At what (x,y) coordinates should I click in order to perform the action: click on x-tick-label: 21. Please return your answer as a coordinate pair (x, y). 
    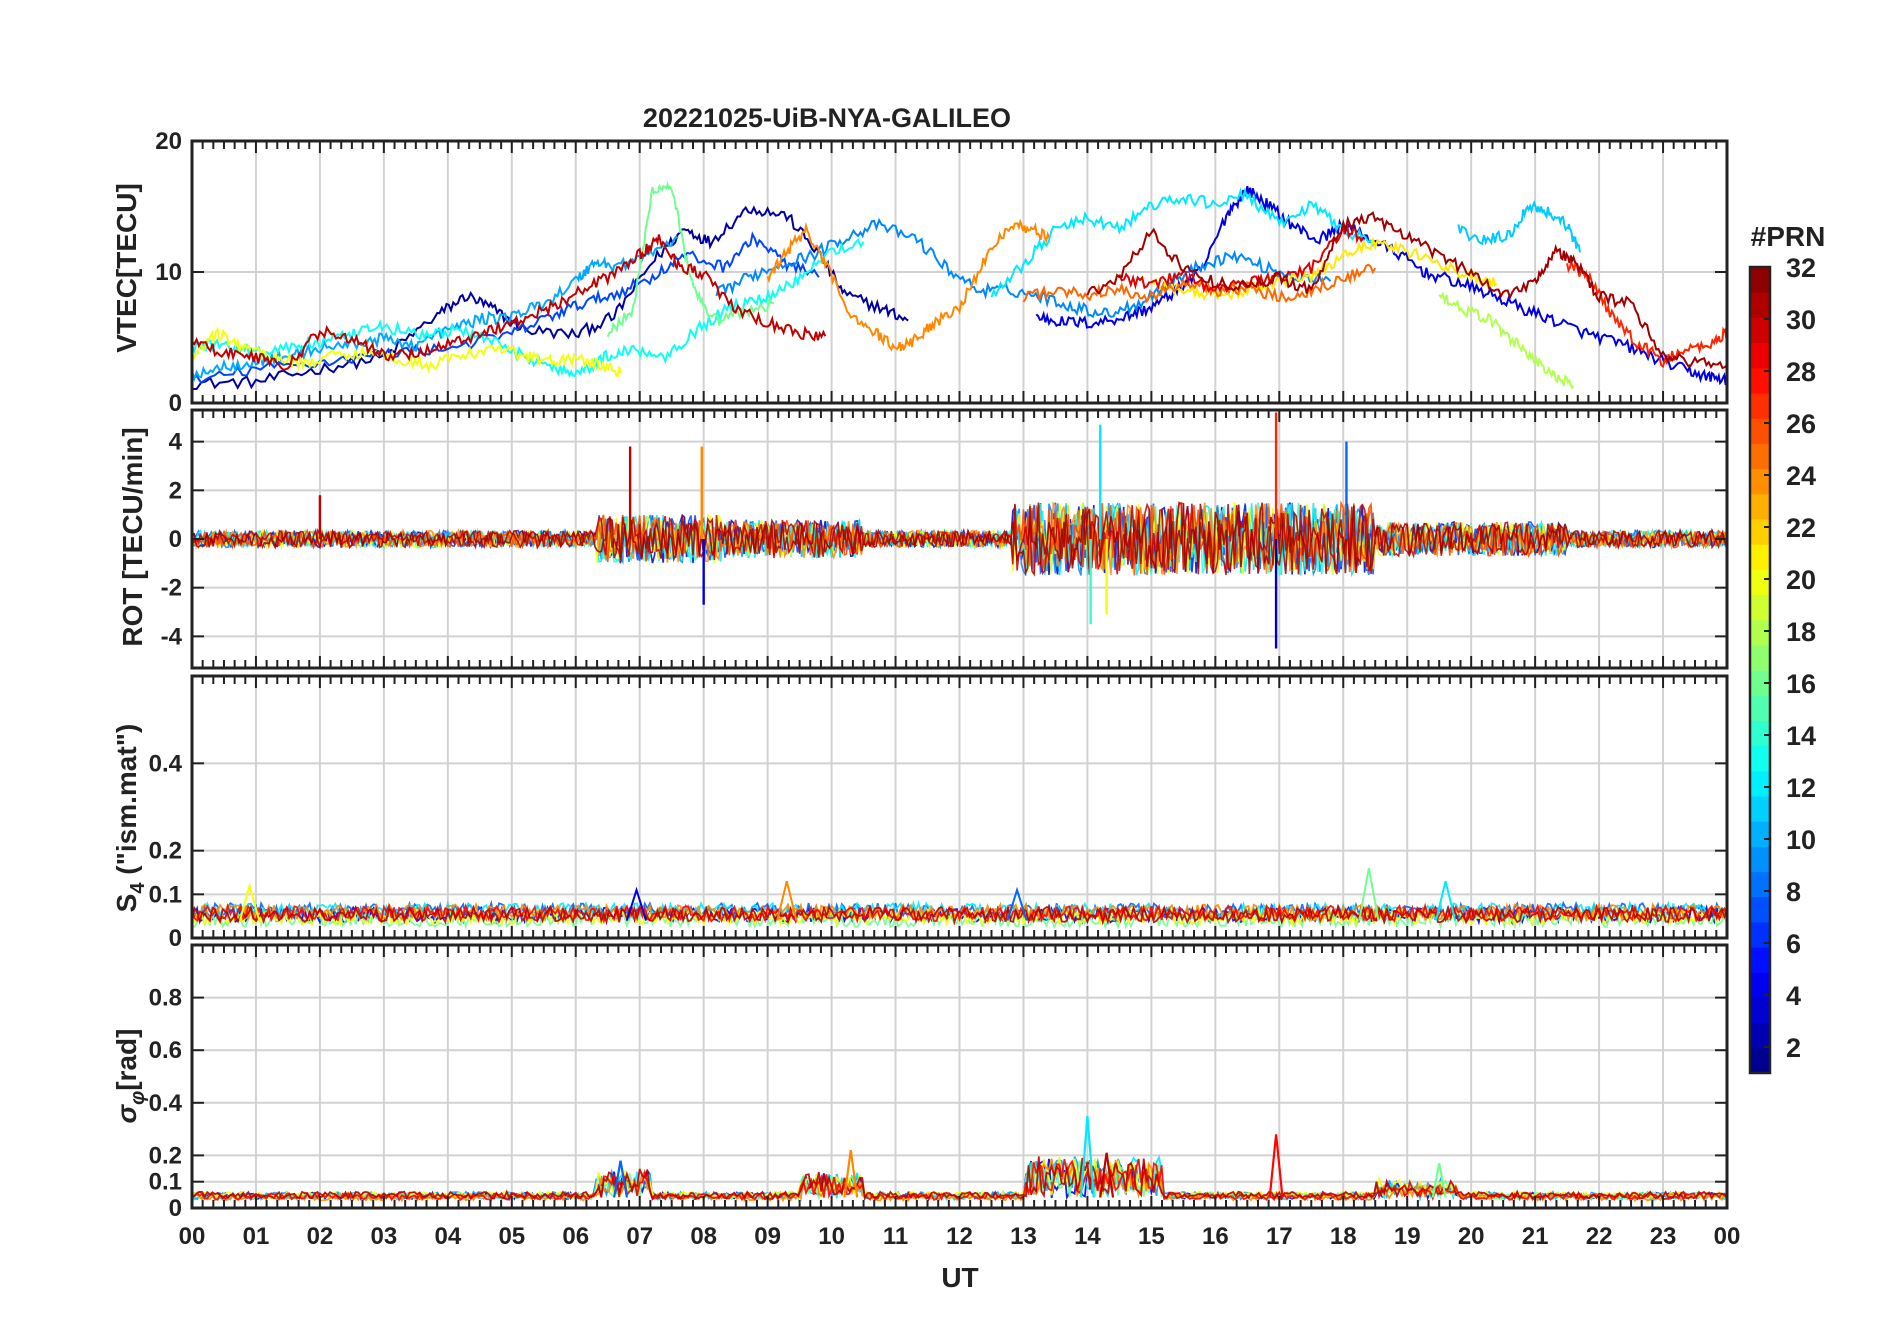
    Looking at the image, I should click on (1535, 1236).